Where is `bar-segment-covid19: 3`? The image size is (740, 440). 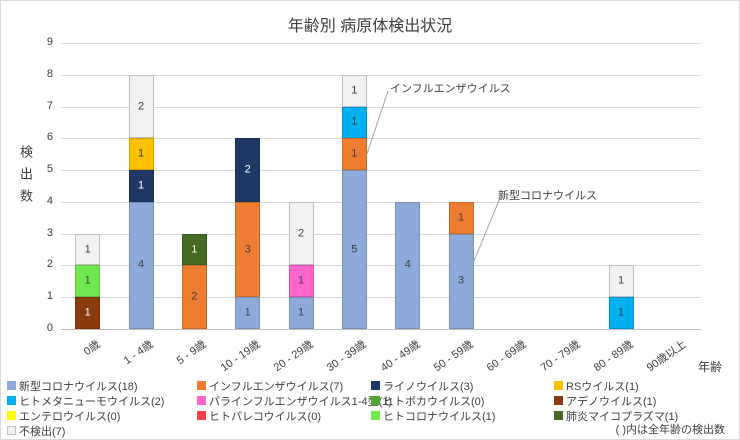 bar-segment-covid19: 3 is located at coordinates (461, 281).